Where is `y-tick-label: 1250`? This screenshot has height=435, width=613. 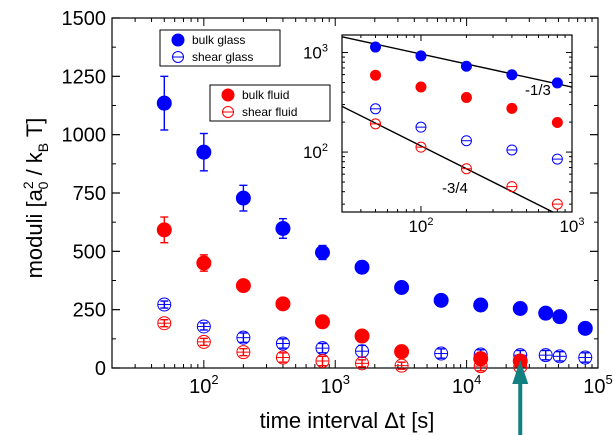
y-tick-label: 1250 is located at coordinates (84, 77).